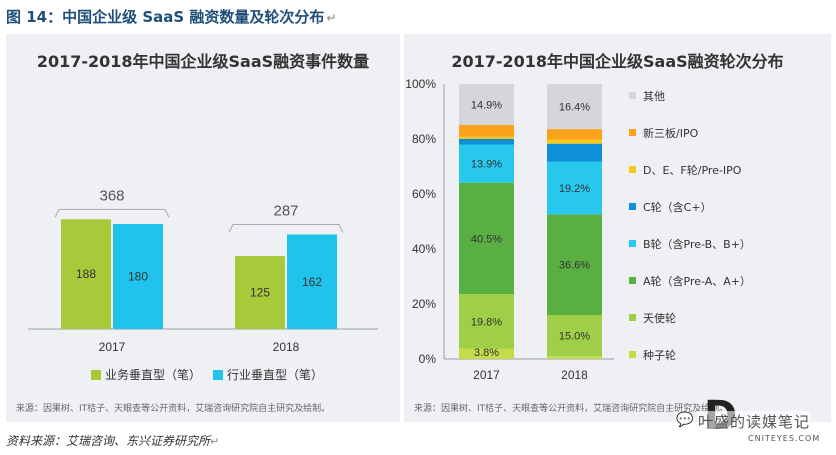  What do you see at coordinates (671, 133) in the screenshot?
I see `legend-label: 新三板/IPO` at bounding box center [671, 133].